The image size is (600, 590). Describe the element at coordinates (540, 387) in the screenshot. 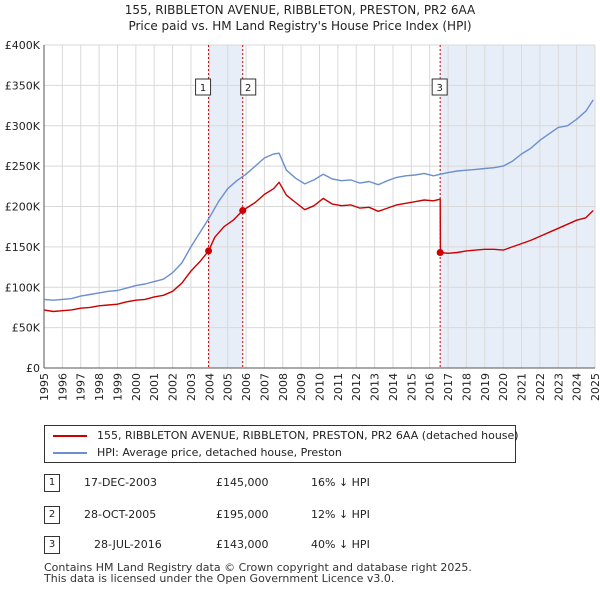

I see `x-tick-label: 2022` at that location.